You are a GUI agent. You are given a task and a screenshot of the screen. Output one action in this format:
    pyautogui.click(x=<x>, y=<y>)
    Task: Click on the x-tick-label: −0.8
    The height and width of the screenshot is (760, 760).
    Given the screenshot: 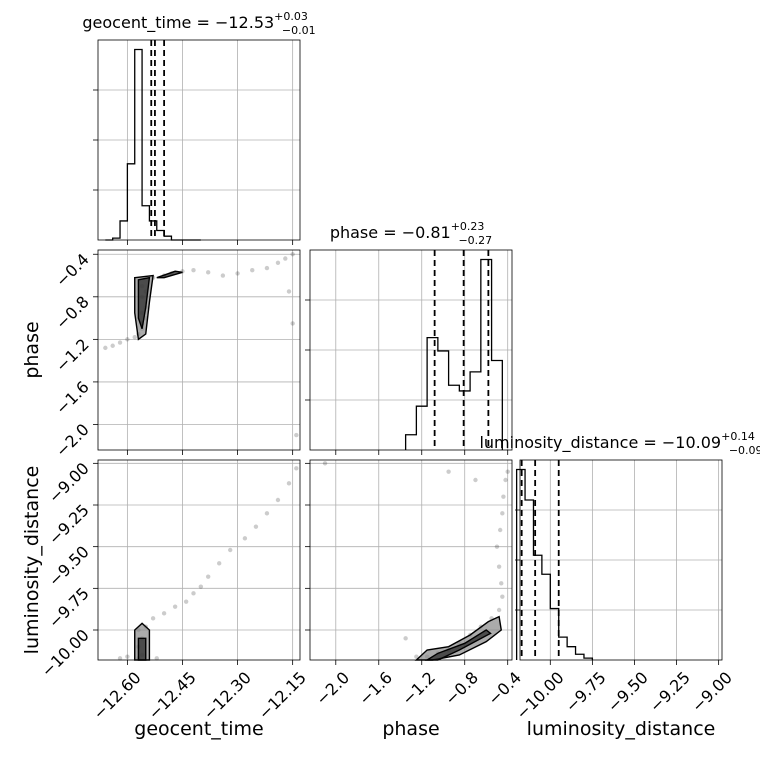 What is the action you would take?
    pyautogui.click(x=461, y=688)
    